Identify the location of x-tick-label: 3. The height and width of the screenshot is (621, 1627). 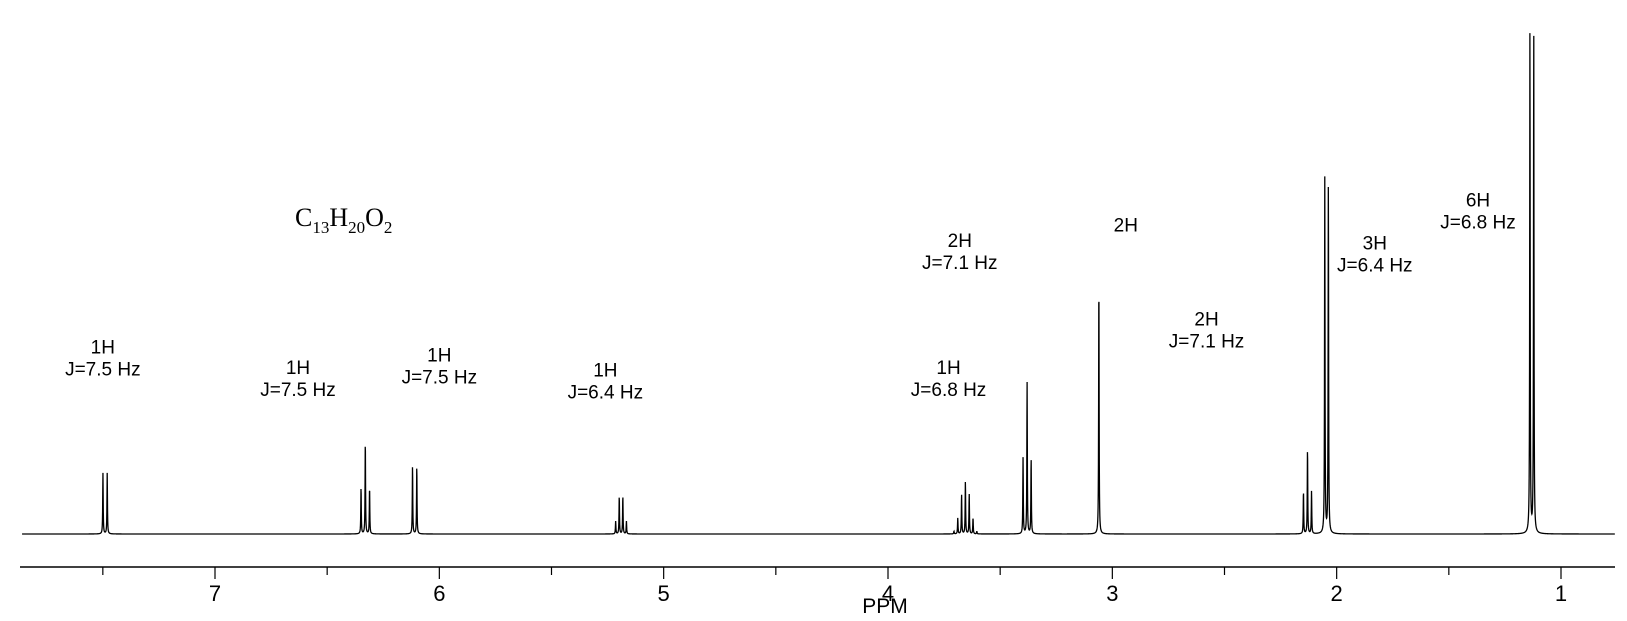
(1112, 593).